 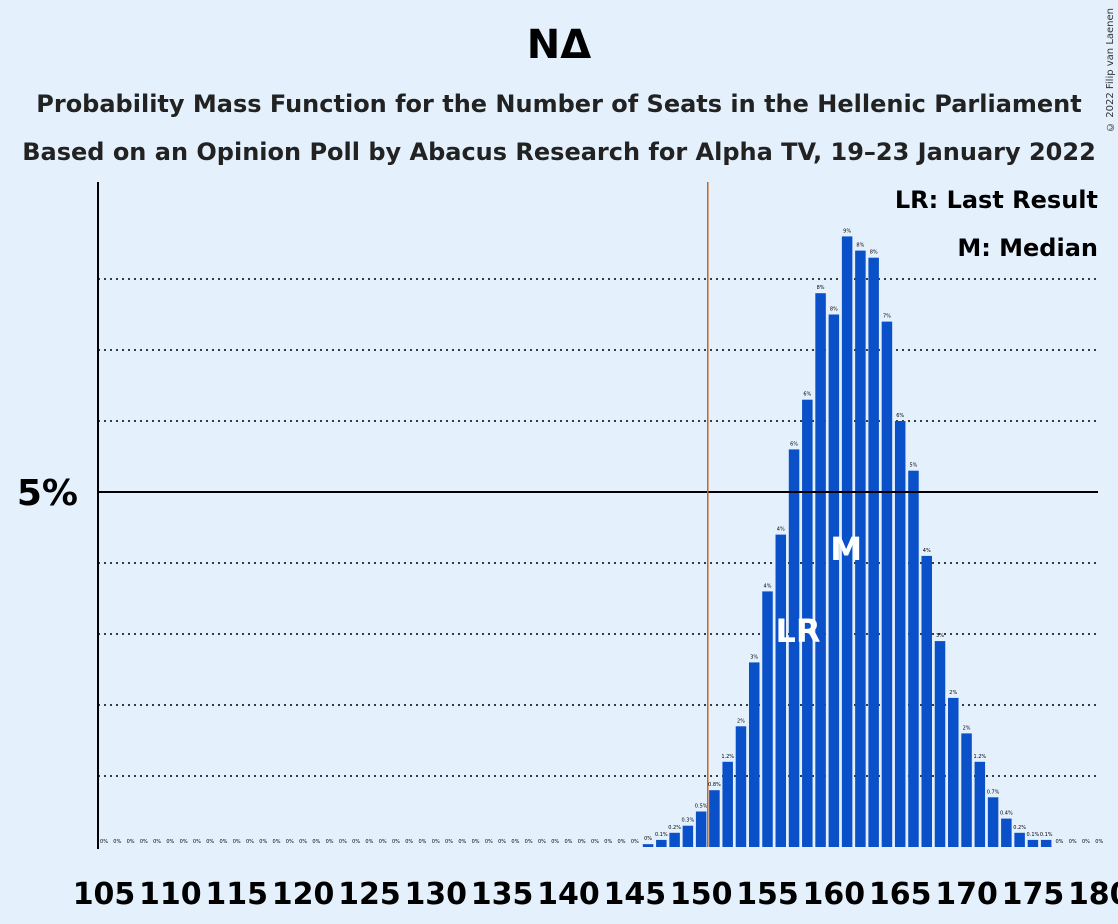 What do you see at coordinates (1033, 894) in the screenshot?
I see `x-tick-label: 175` at bounding box center [1033, 894].